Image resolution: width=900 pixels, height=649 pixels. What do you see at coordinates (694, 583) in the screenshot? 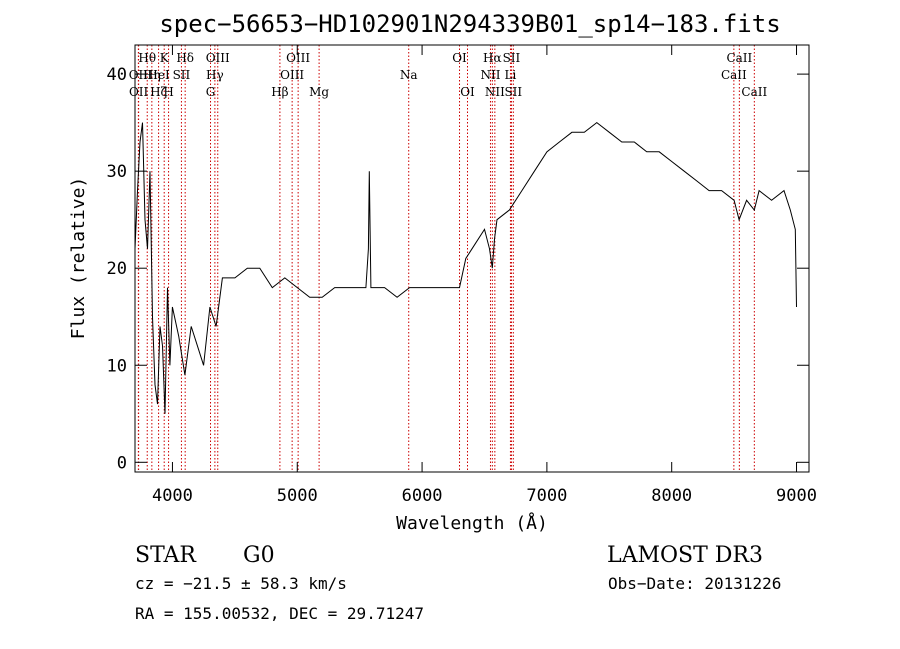
I see `observation-date: Obs−Date: 20131226` at bounding box center [694, 583].